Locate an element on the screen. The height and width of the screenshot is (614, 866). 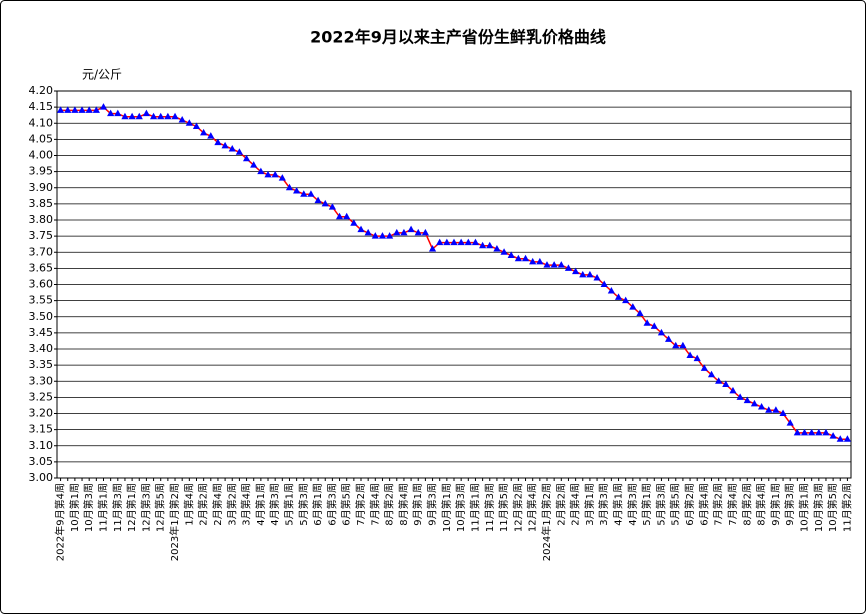
x-tick-label: 8月第4周 is located at coordinates (761, 504).